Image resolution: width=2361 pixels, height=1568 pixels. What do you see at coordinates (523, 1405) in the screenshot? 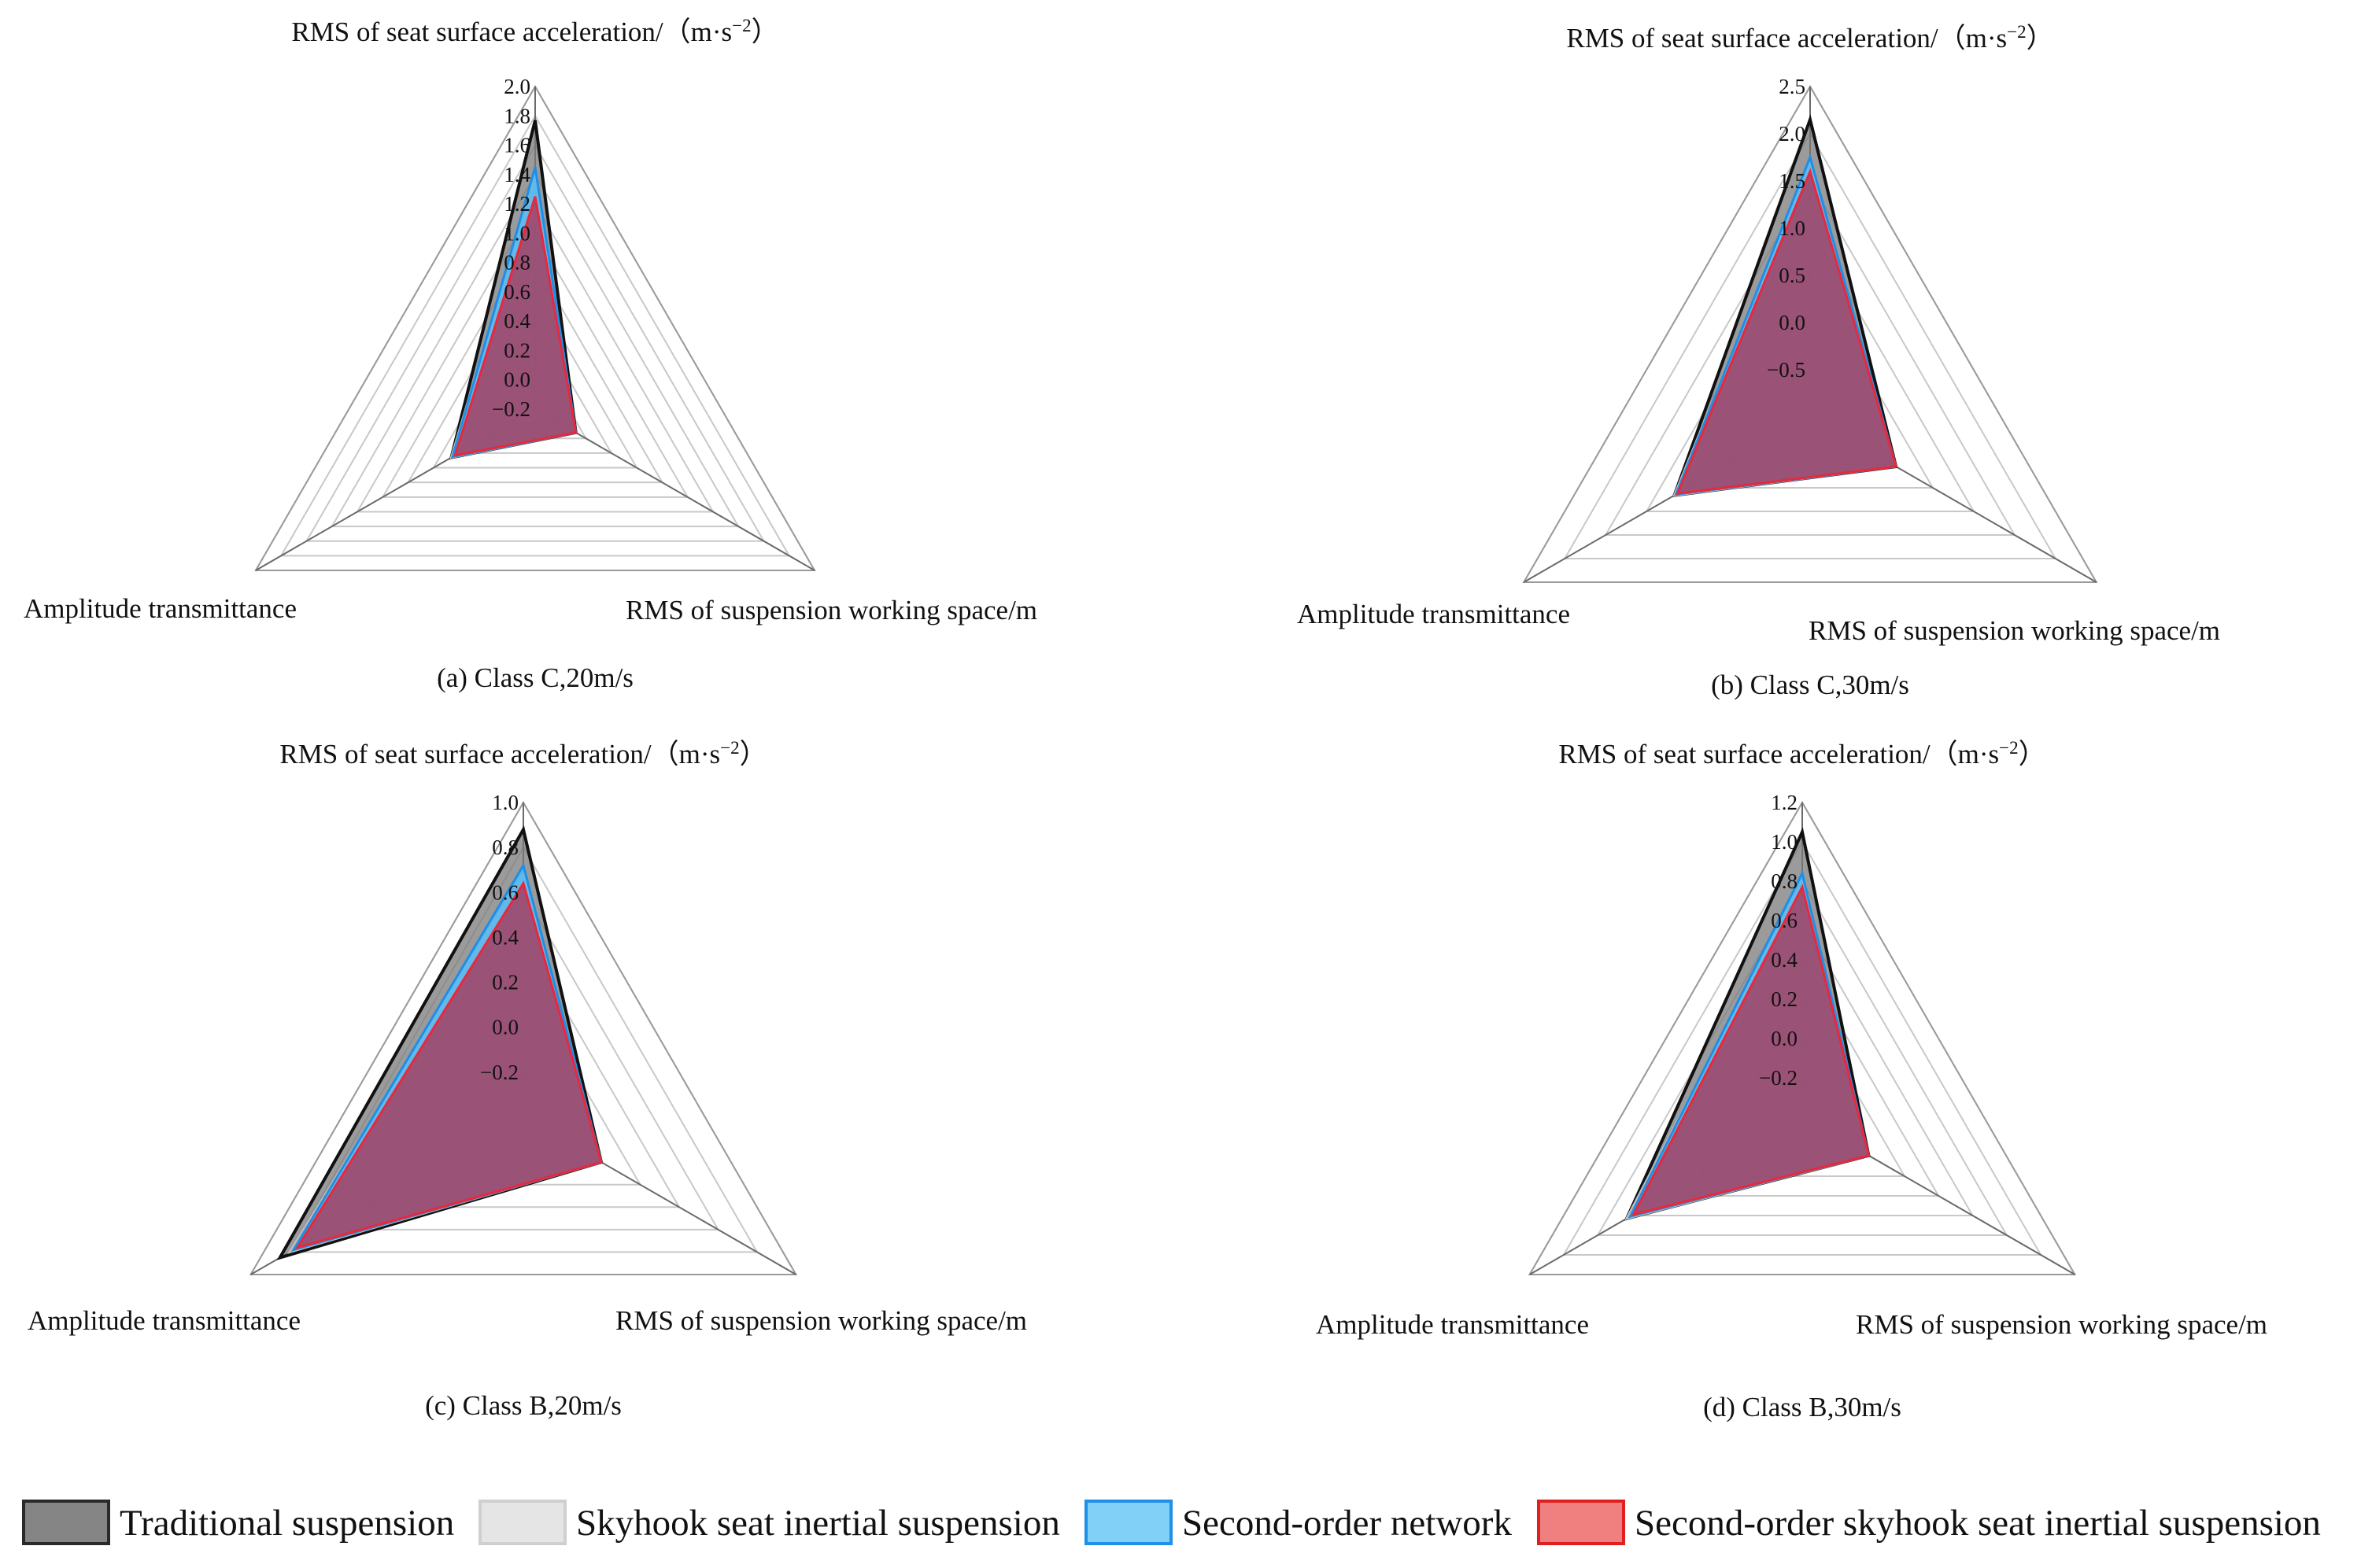
I see `chart-caption: (c) Class B,20m/s` at bounding box center [523, 1405].